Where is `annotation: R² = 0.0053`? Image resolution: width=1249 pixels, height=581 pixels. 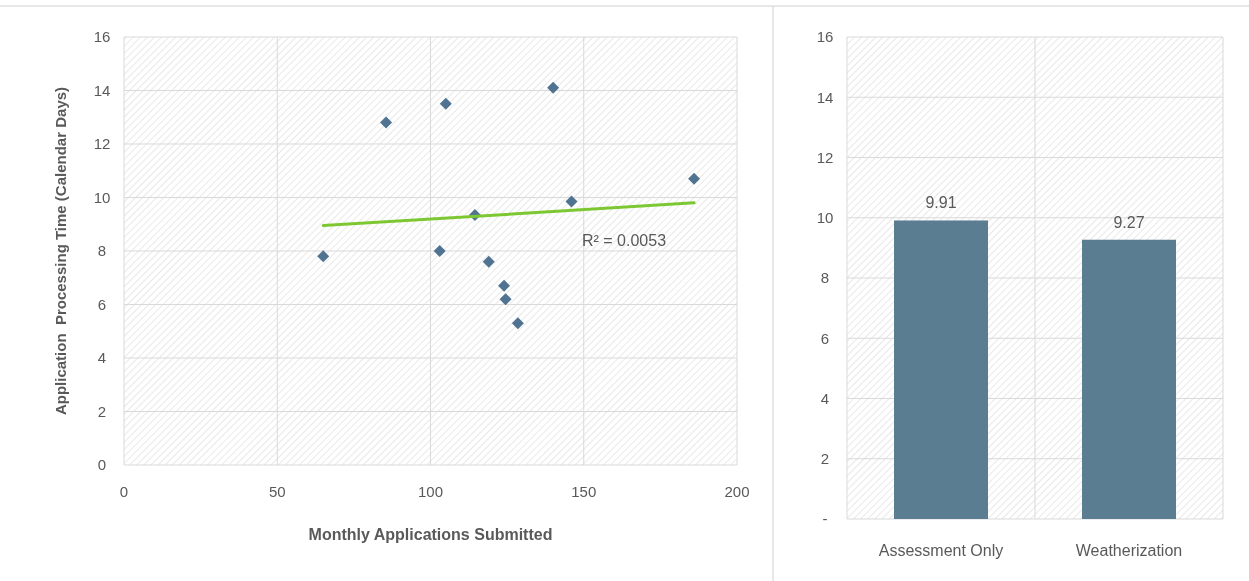
annotation: R² = 0.0053 is located at coordinates (624, 240).